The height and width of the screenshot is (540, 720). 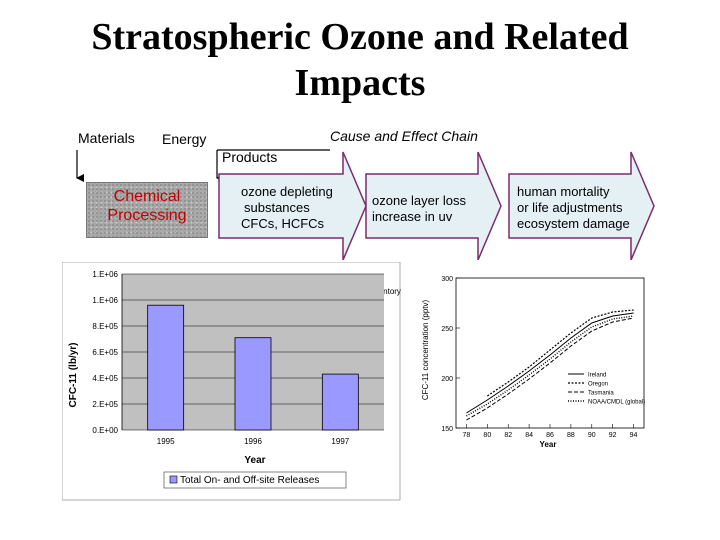 I want to click on bar-y-tick-label: 8.E+05, so click(x=105, y=326).